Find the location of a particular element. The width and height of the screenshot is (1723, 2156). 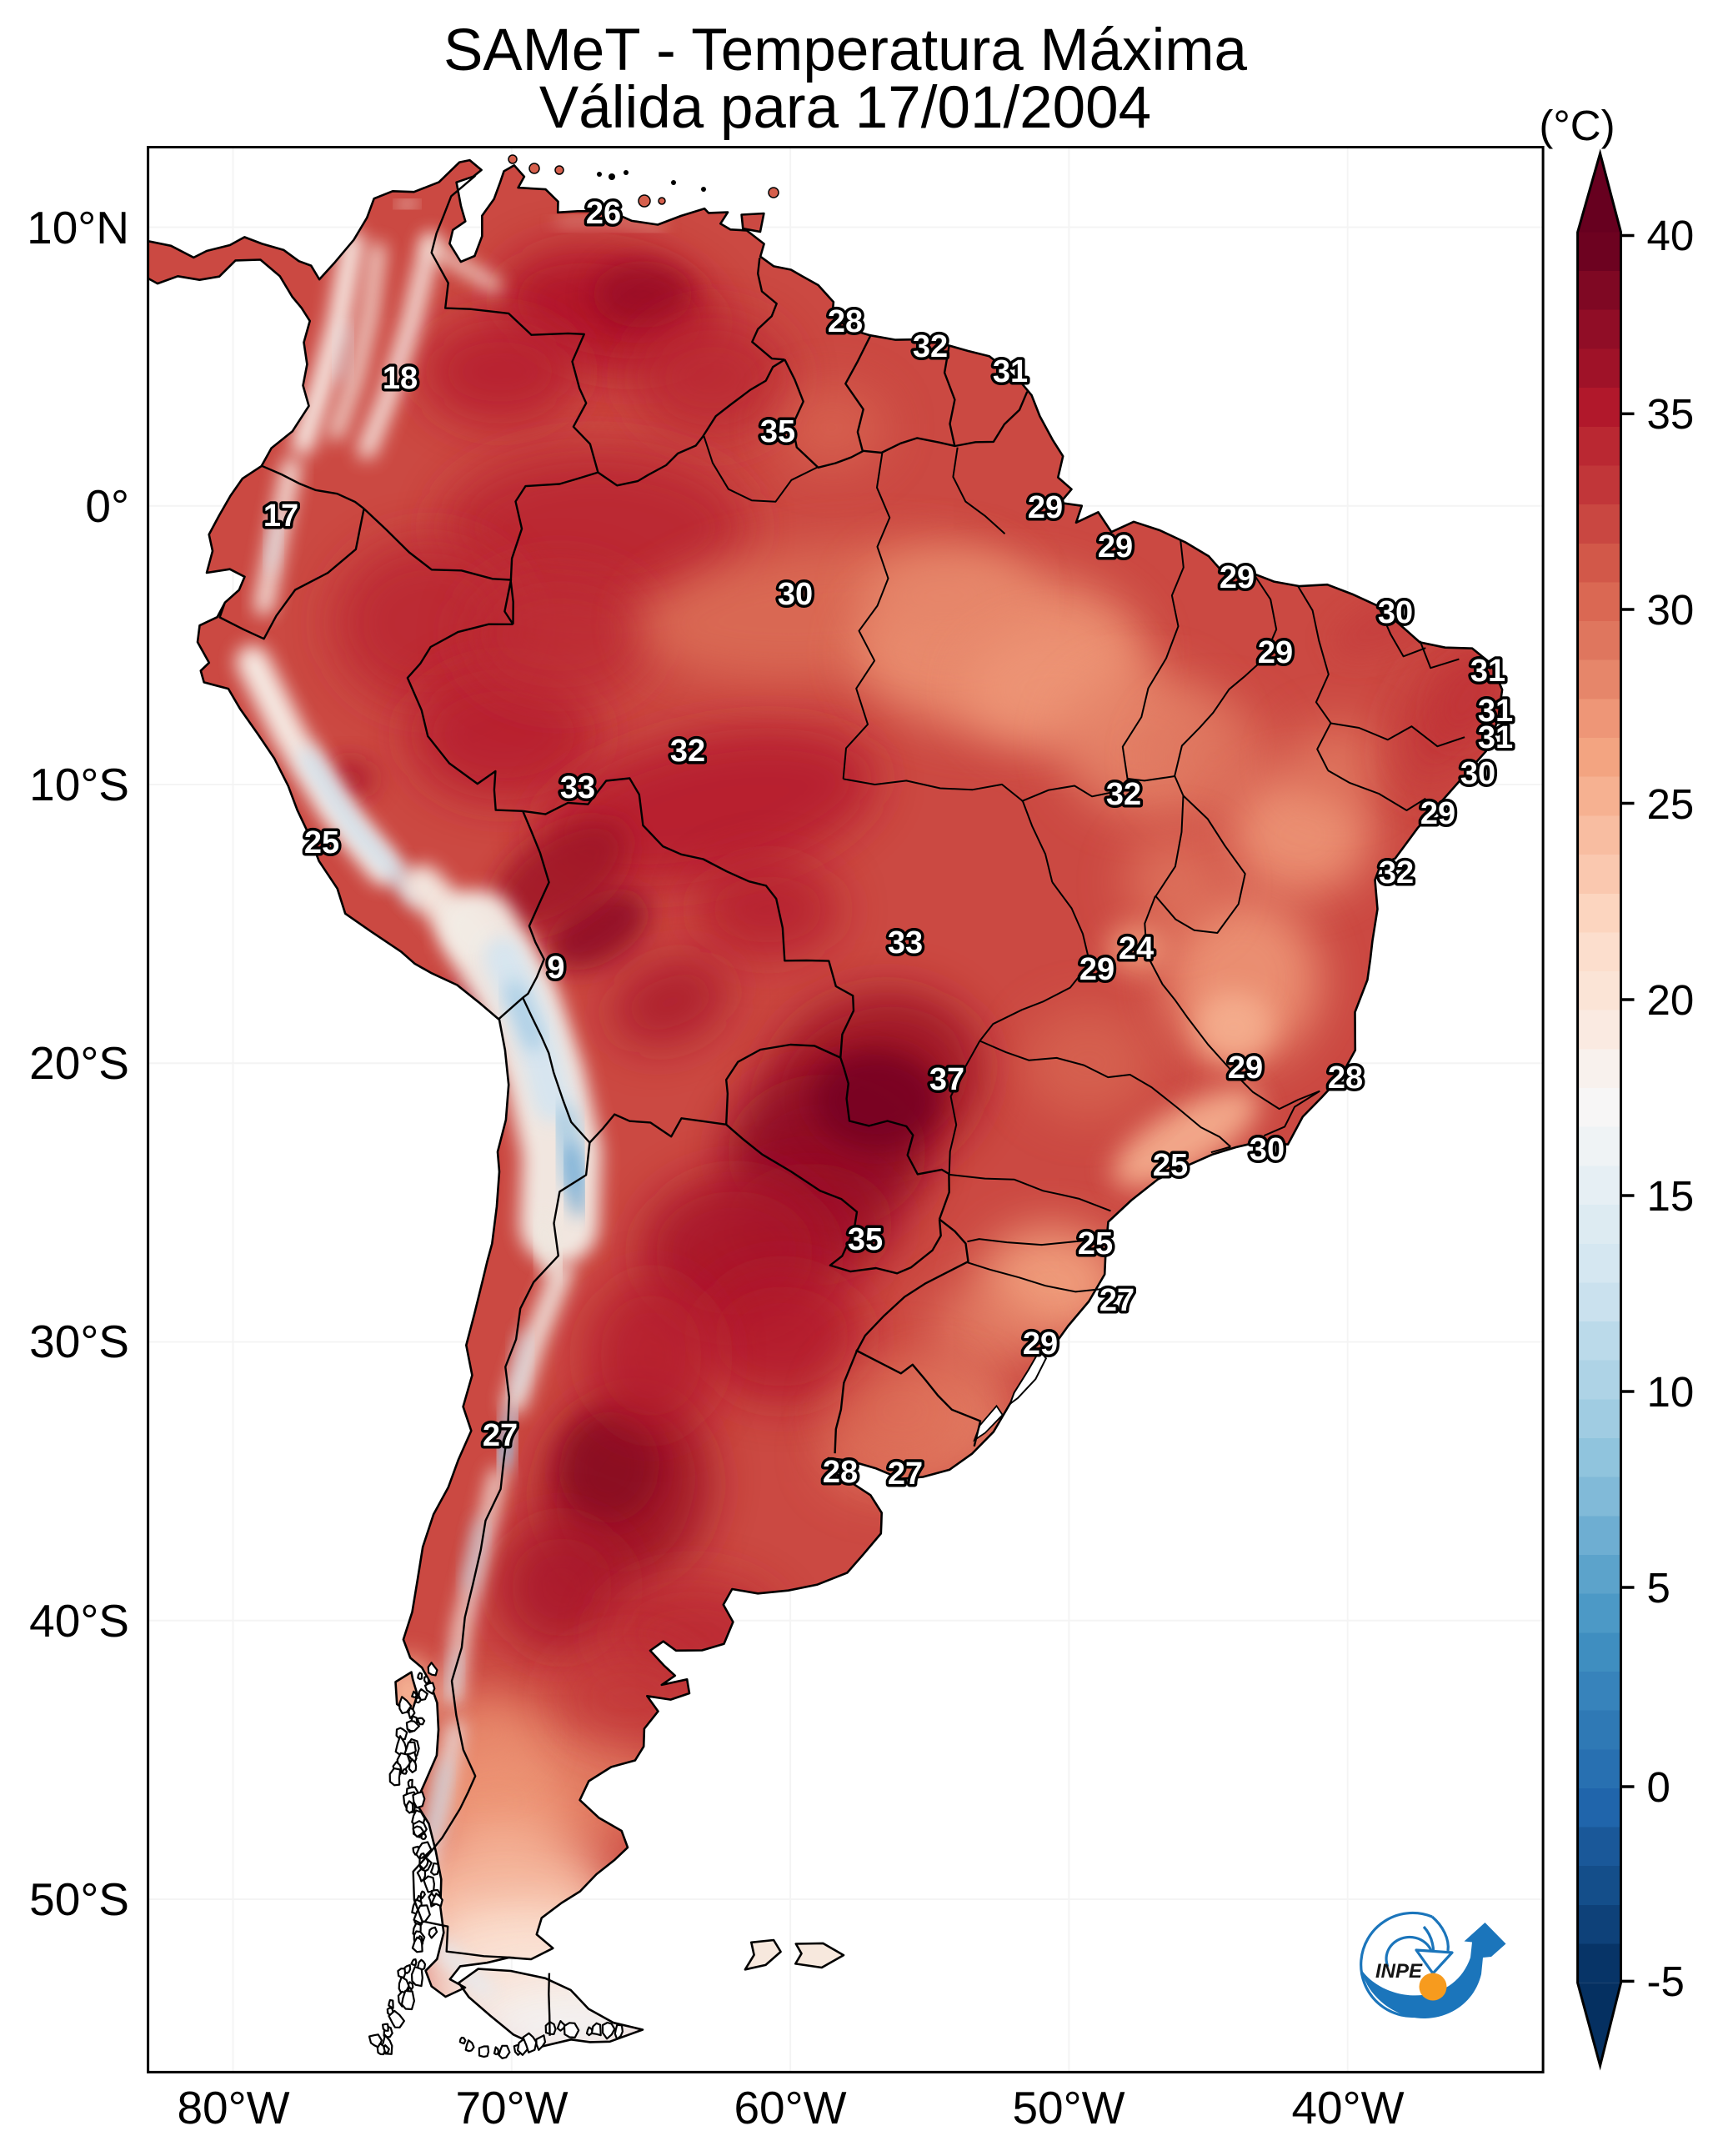

svg-text: 20 is located at coordinates (1671, 1000).